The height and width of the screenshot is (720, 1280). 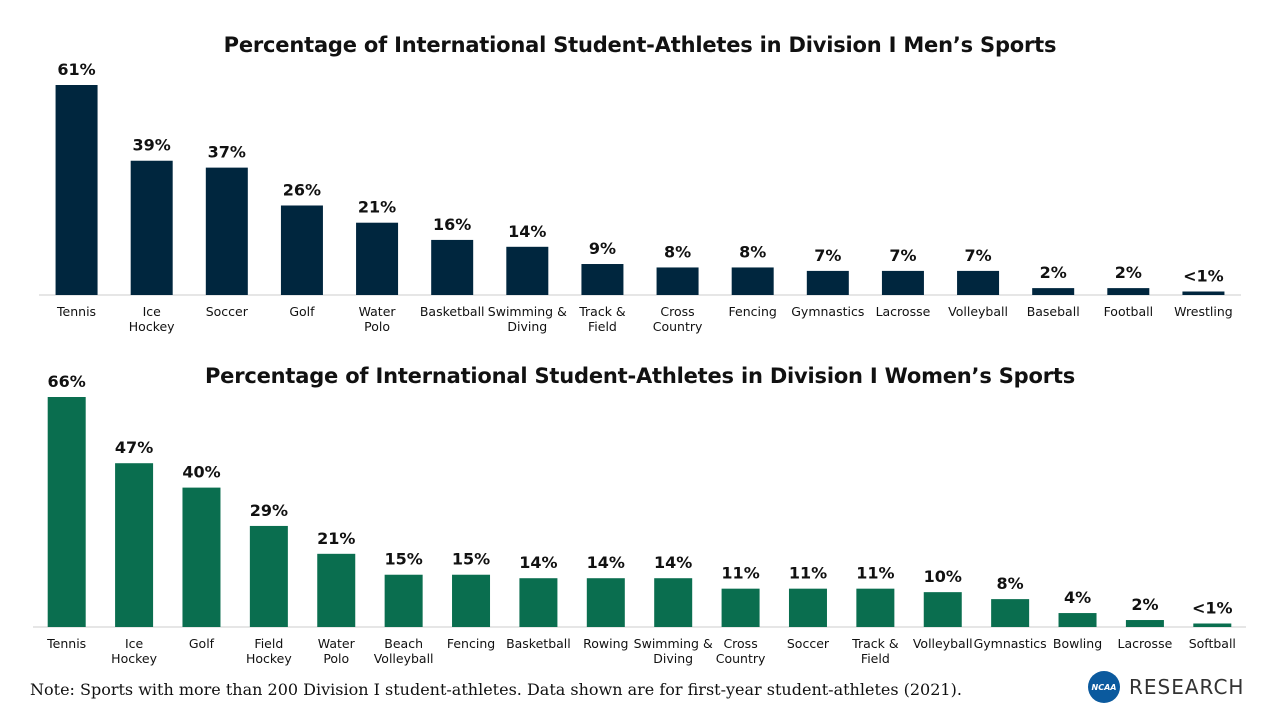 I want to click on men-data-label: 61%, so click(x=76, y=69).